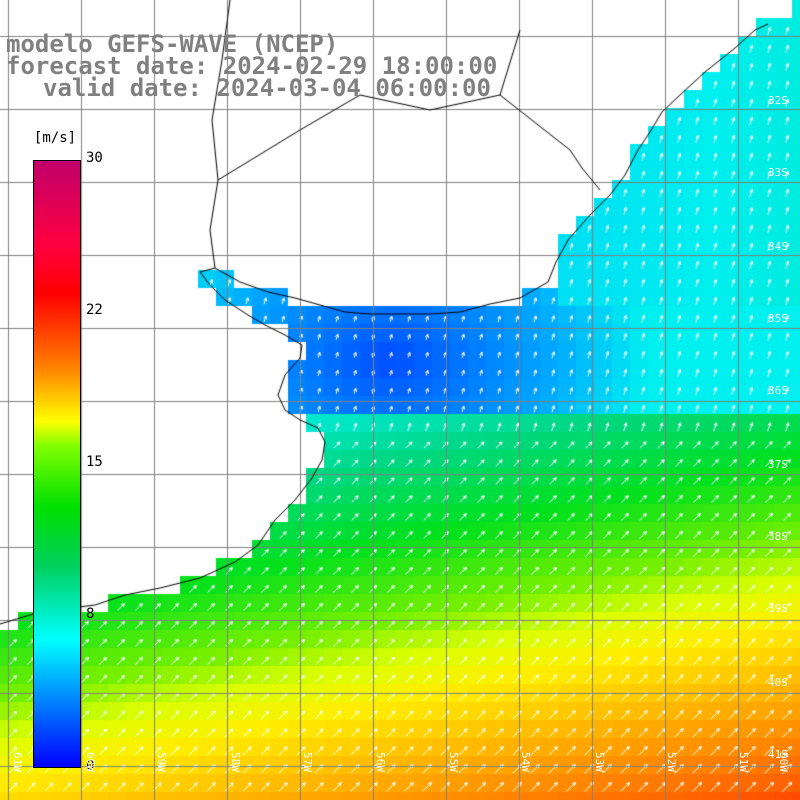  Describe the element at coordinates (172, 44) in the screenshot. I see `map-title: modelo GEFS-WAVE (NCEP)` at that location.